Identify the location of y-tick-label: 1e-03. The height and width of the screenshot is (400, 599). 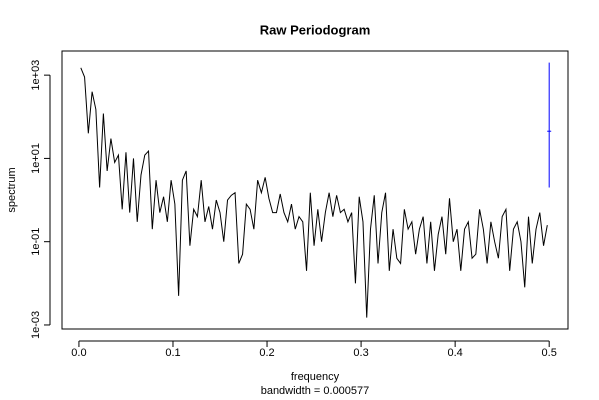
(36, 325).